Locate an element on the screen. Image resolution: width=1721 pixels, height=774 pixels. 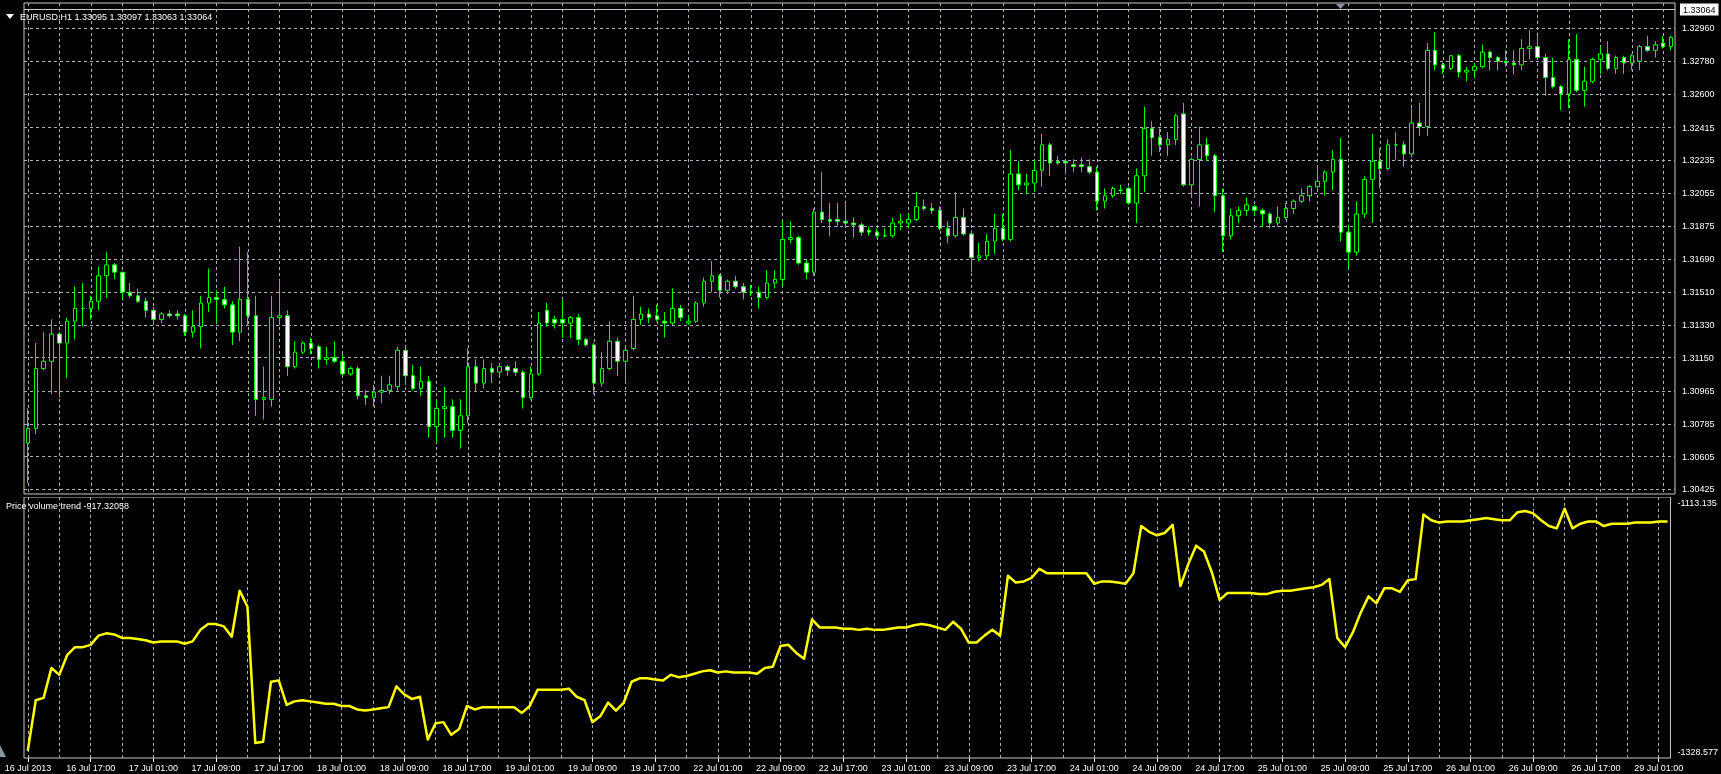
x-tick-label: 16 Jul 17:00 is located at coordinates (91, 767).